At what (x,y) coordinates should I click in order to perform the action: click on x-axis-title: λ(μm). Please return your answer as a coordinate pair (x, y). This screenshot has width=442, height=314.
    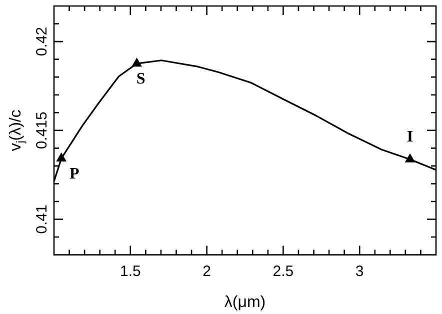
    Looking at the image, I should click on (245, 302).